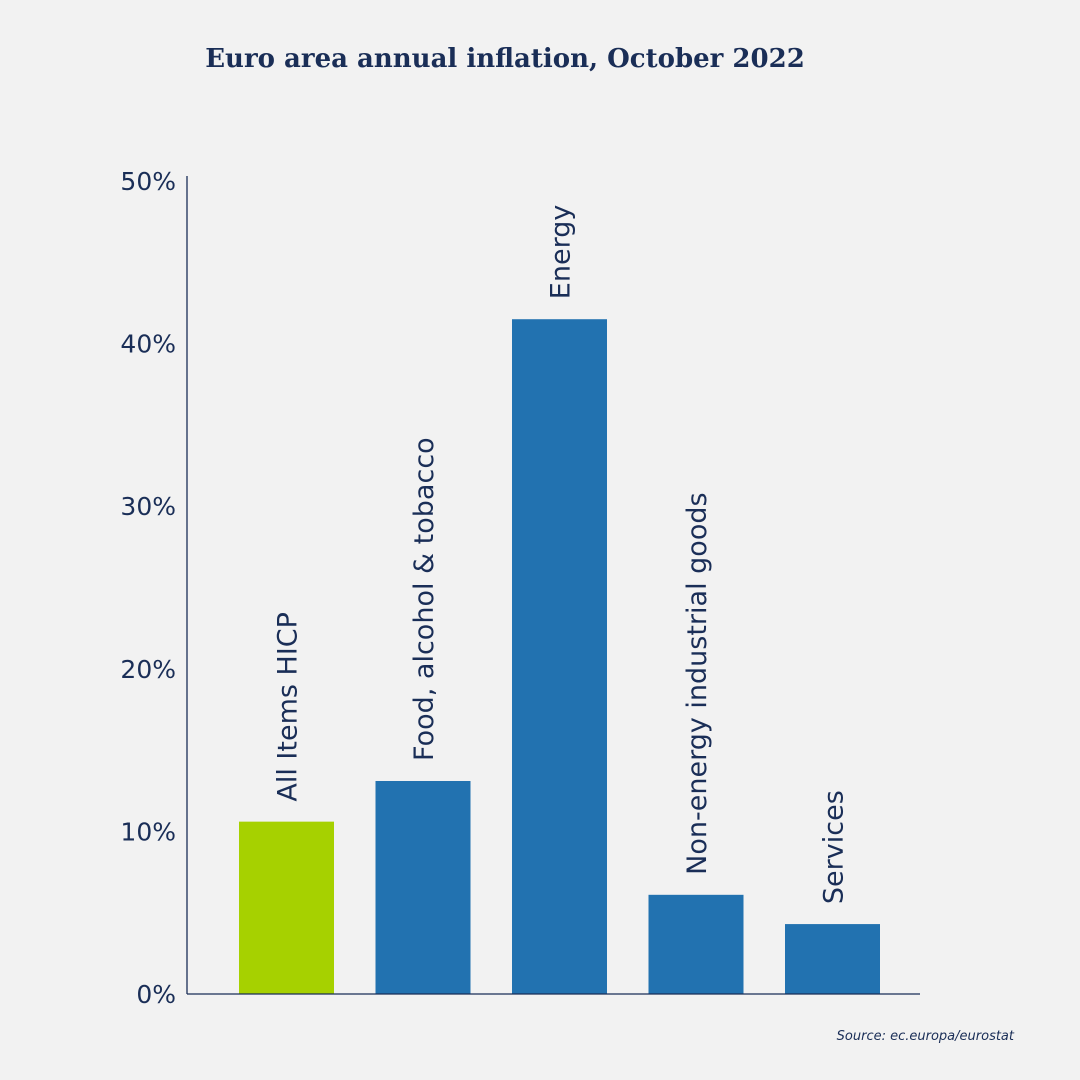  What do you see at coordinates (148, 588) in the screenshot?
I see `y-axis-ticks: 0% 10% 20% 30% 40% 50%` at bounding box center [148, 588].